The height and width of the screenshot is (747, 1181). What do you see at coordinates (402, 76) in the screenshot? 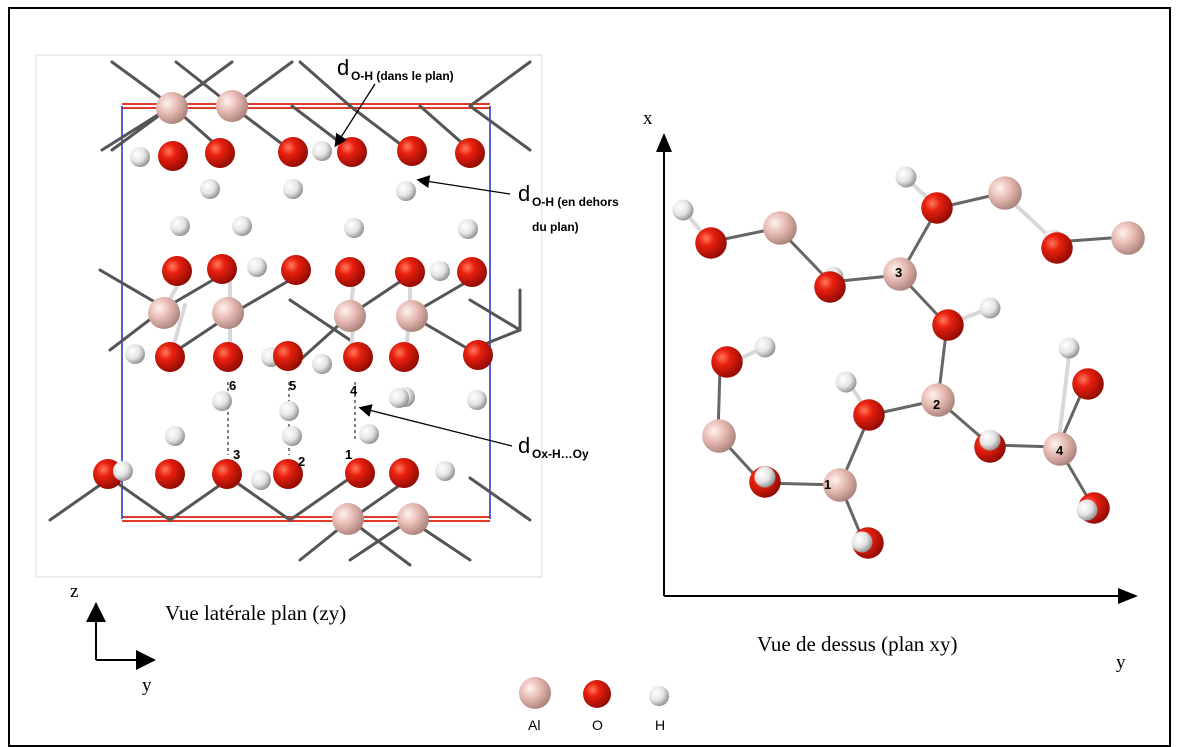
I see `svg-text: O-H (dans le plan)` at bounding box center [402, 76].